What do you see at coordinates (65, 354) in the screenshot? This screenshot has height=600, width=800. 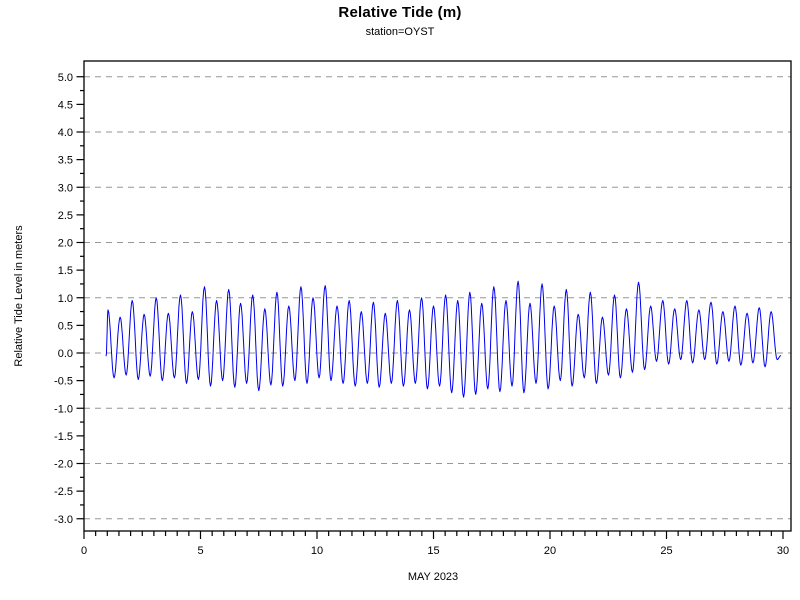 I see `svg-text: 0.0` at bounding box center [65, 354].